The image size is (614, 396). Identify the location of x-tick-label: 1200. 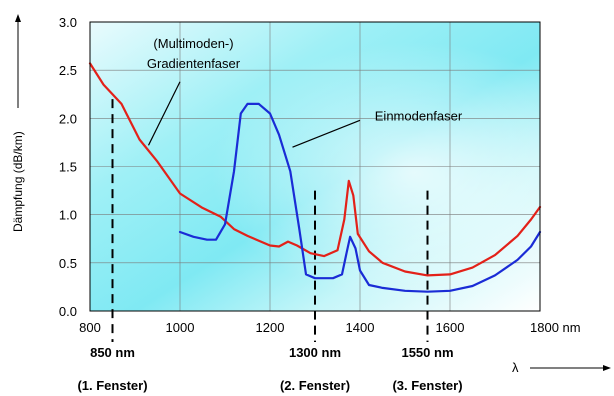
(270, 327).